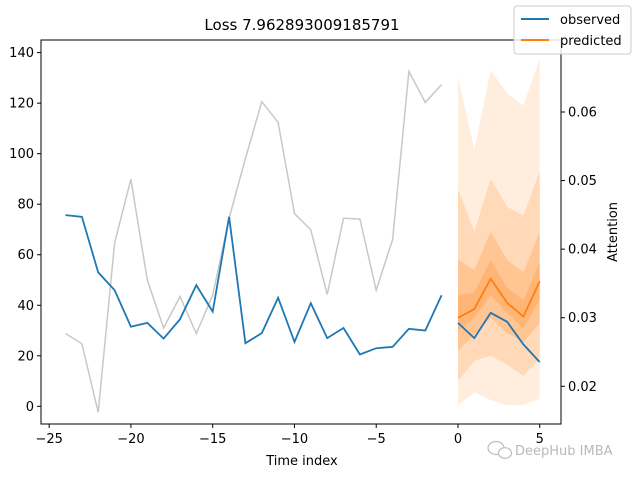 Image resolution: width=638 pixels, height=478 pixels. I want to click on wechat-icon, so click(500, 449).